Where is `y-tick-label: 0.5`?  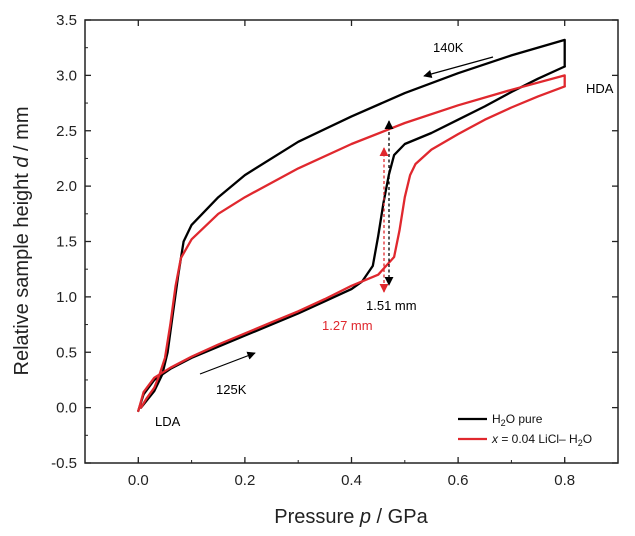
y-tick-label: 0.5 is located at coordinates (66, 352).